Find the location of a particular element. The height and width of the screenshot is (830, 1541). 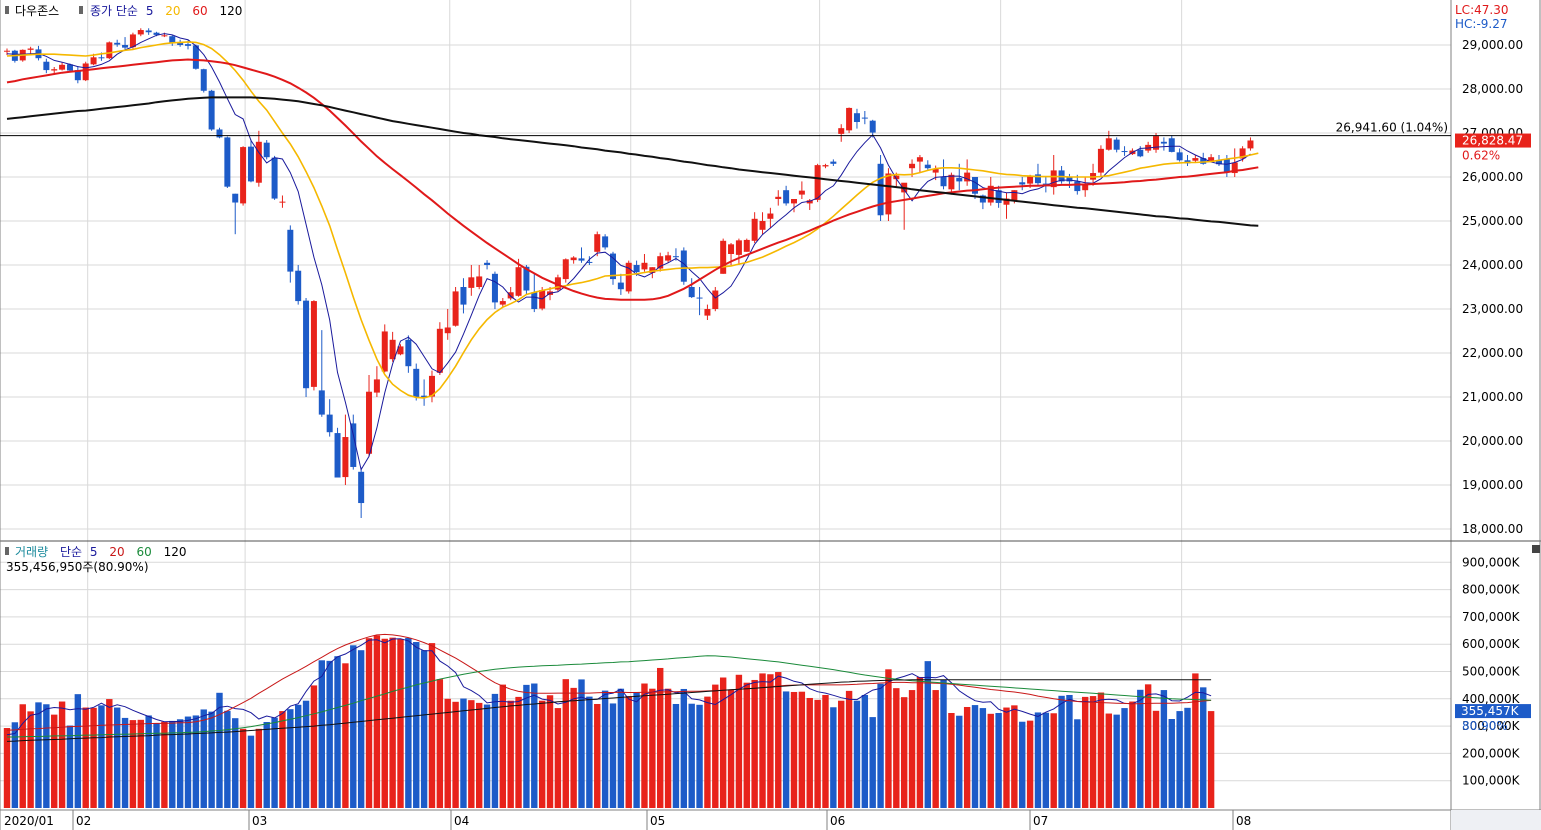

panel-close-icon is located at coordinates (1536, 549).